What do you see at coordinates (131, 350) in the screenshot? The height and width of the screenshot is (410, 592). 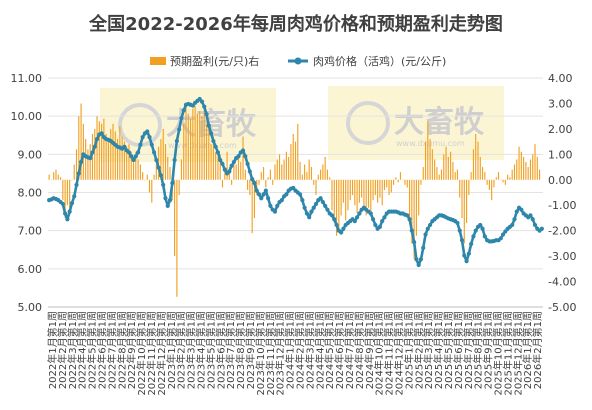 I see `x-tick-label: 2022年9月第1周` at bounding box center [131, 350].